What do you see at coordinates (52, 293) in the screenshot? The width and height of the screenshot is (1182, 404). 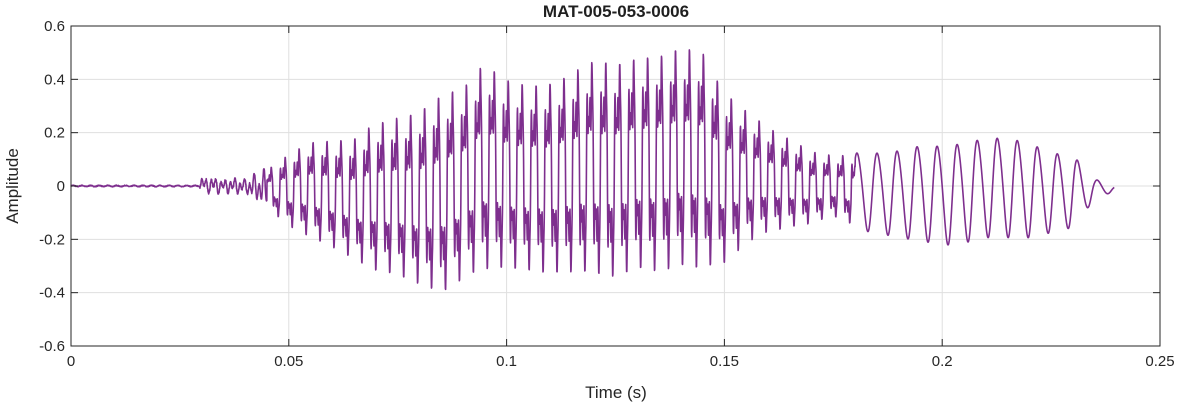 I see `y-tick-label: -0.4` at bounding box center [52, 293].